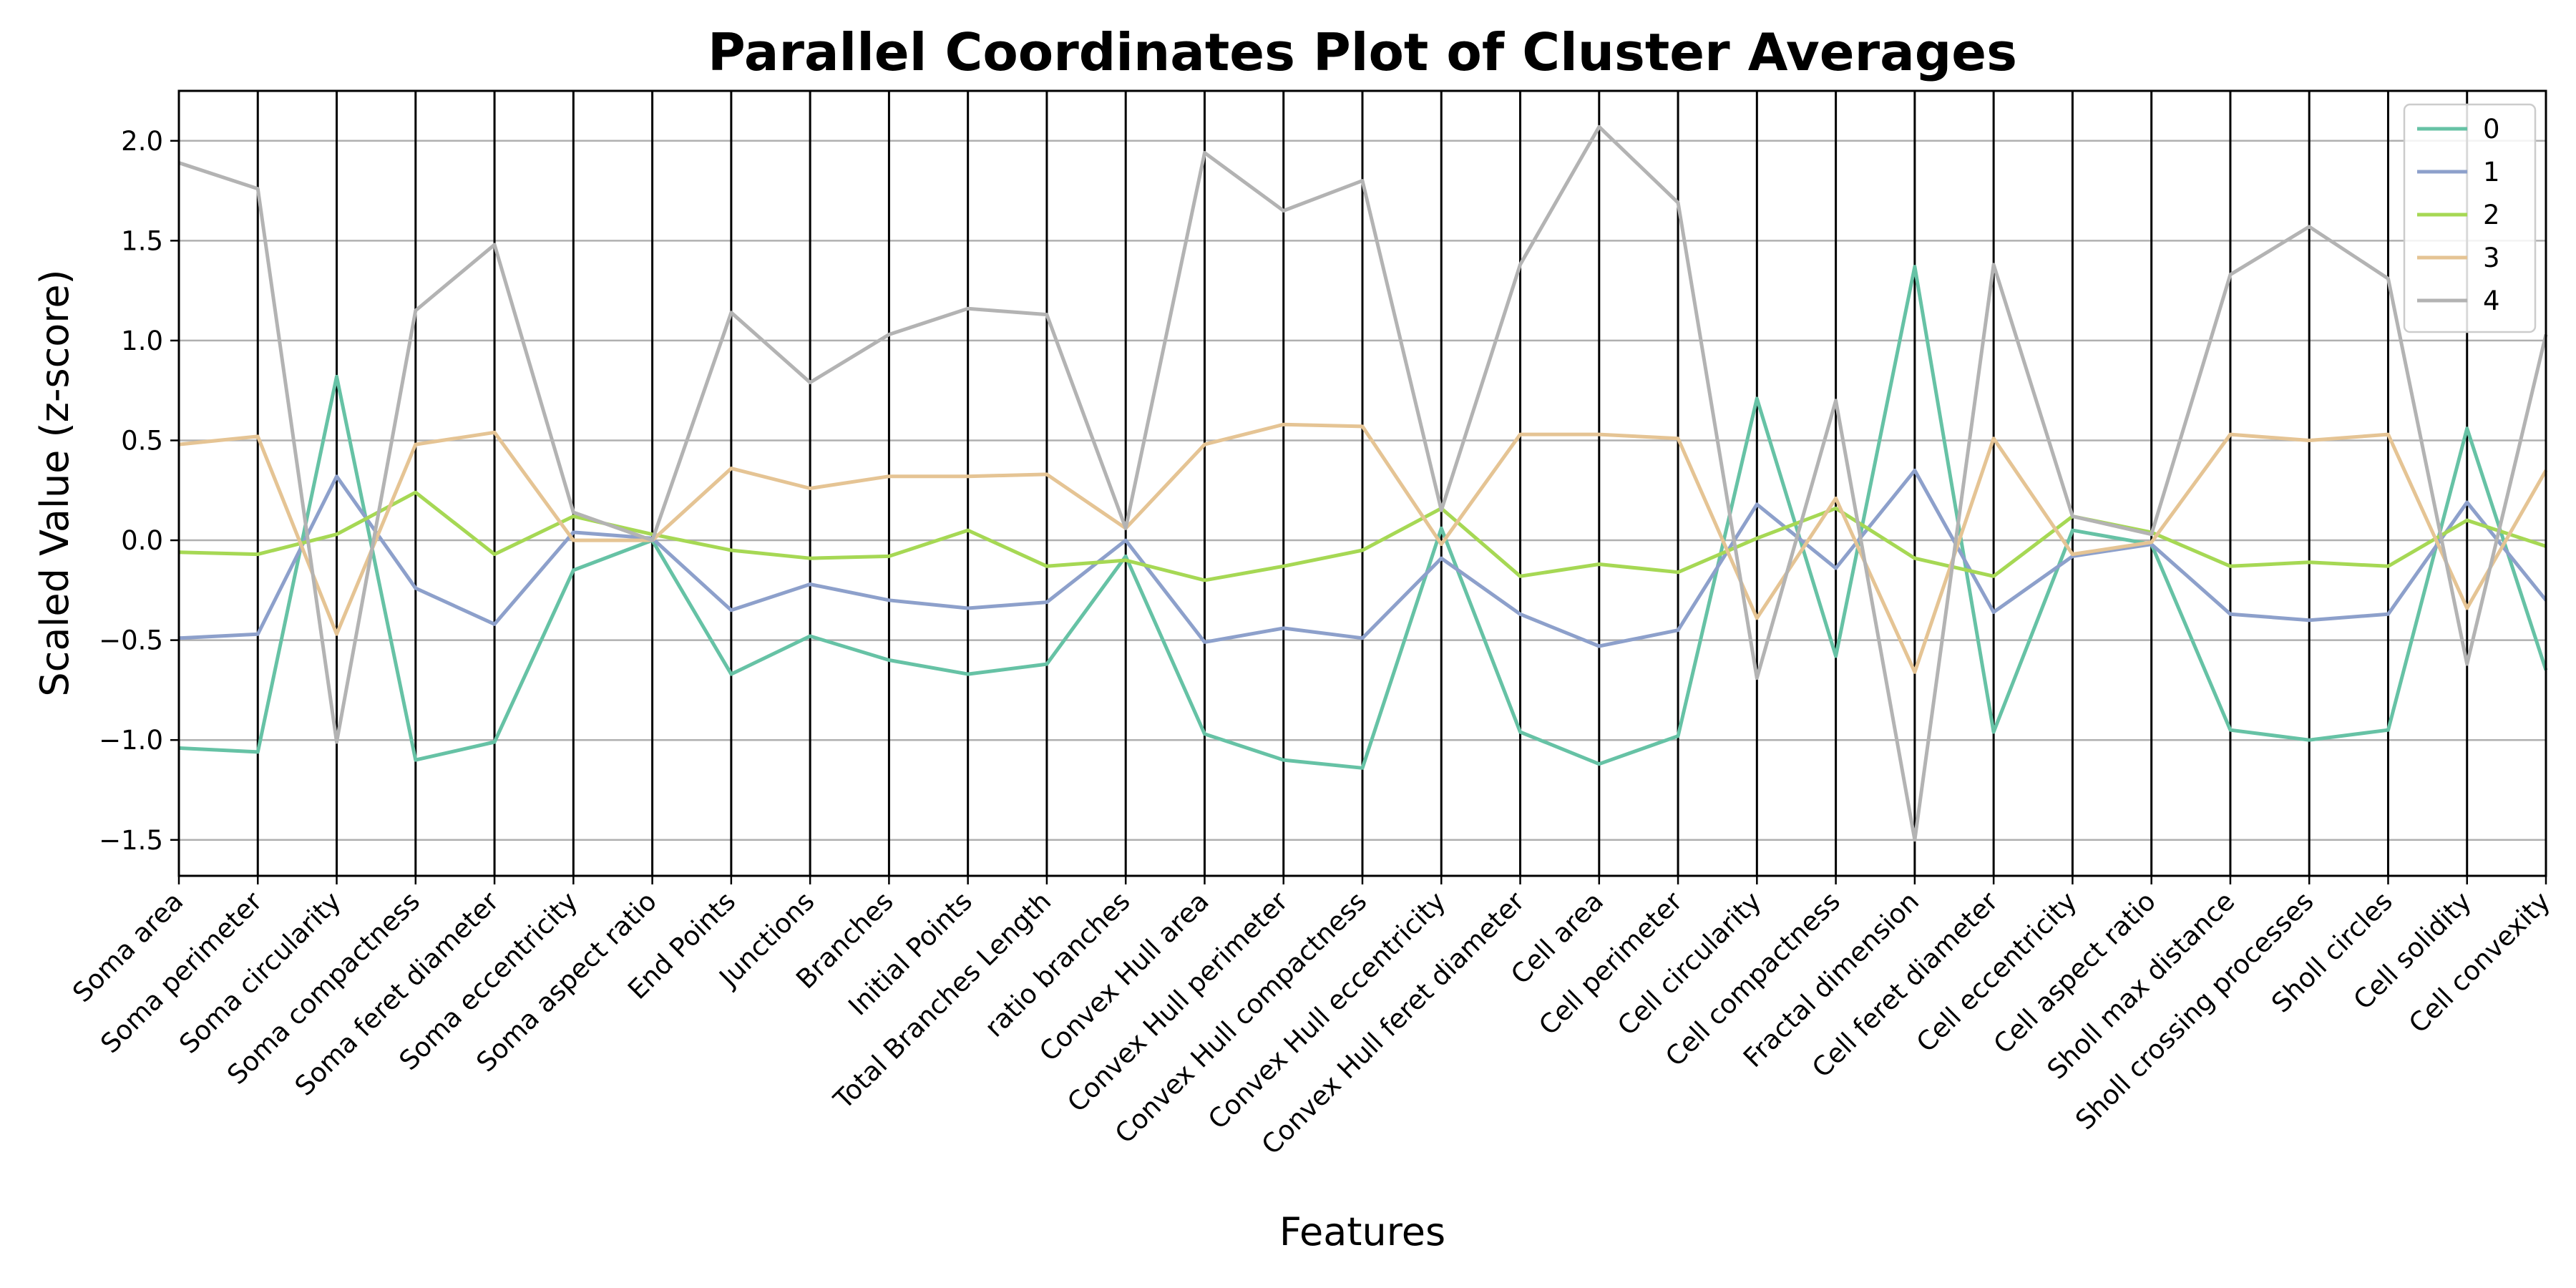 The height and width of the screenshot is (1288, 2576). What do you see at coordinates (2491, 301) in the screenshot?
I see `legend-label-4: 4` at bounding box center [2491, 301].